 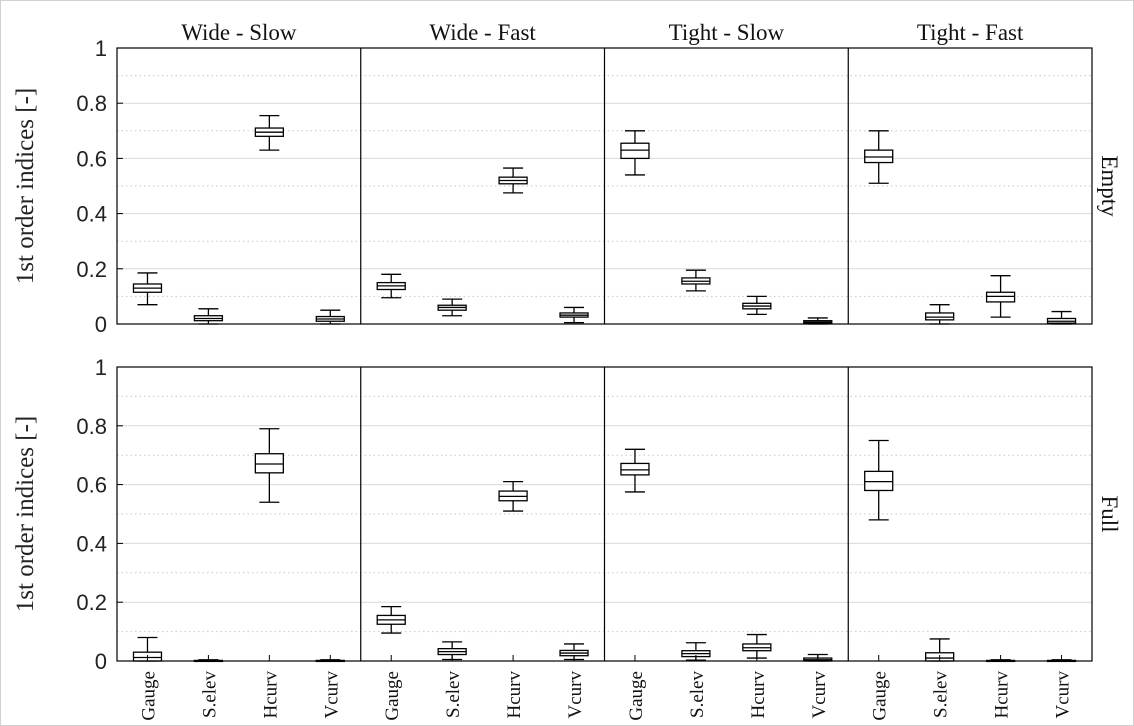 I want to click on column-title: Wide - Fast, so click(x=482, y=32).